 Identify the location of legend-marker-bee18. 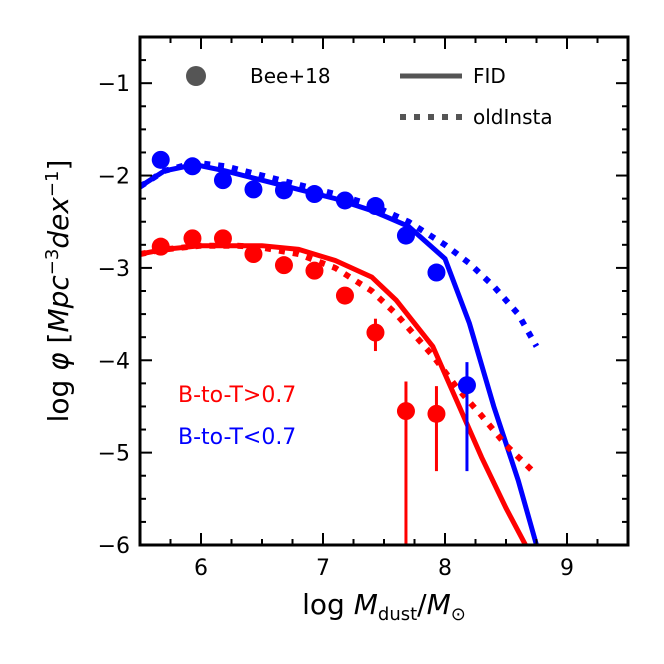
(196, 76).